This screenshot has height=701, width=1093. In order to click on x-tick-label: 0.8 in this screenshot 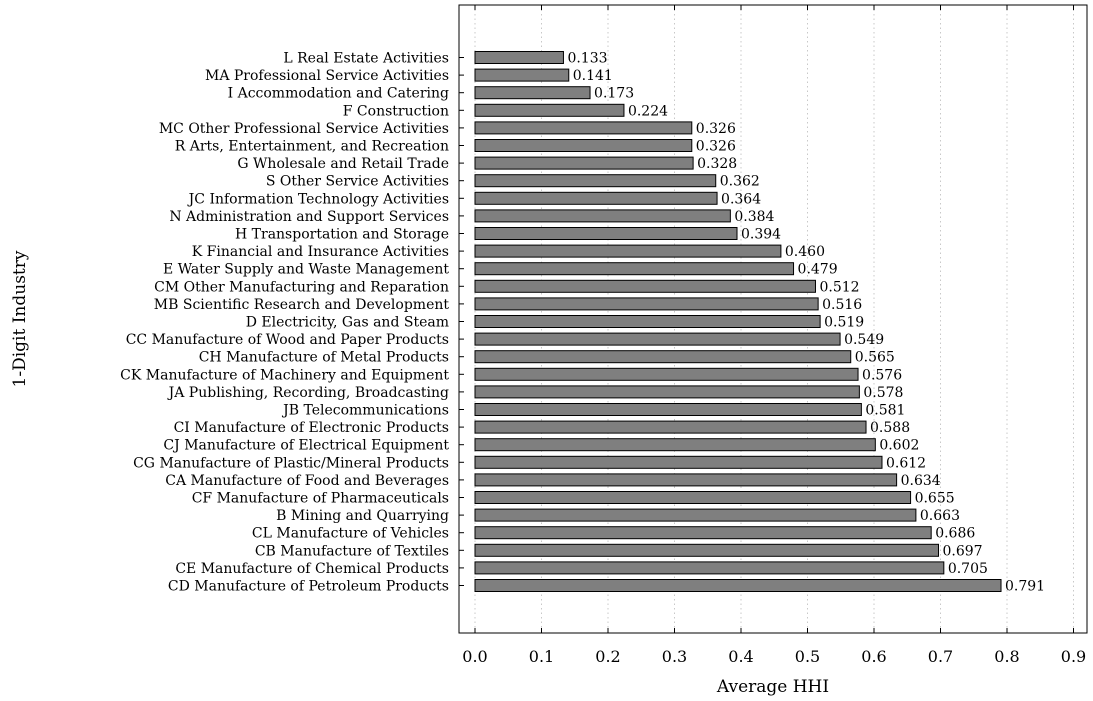, I will do `click(1006, 656)`.